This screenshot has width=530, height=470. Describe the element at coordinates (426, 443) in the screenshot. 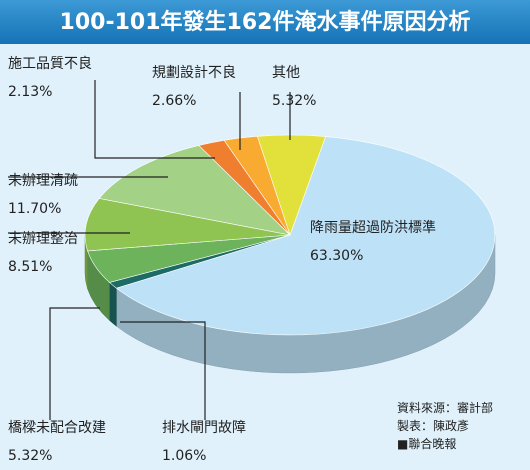

I see `source-note: ■聯合晚報` at that location.